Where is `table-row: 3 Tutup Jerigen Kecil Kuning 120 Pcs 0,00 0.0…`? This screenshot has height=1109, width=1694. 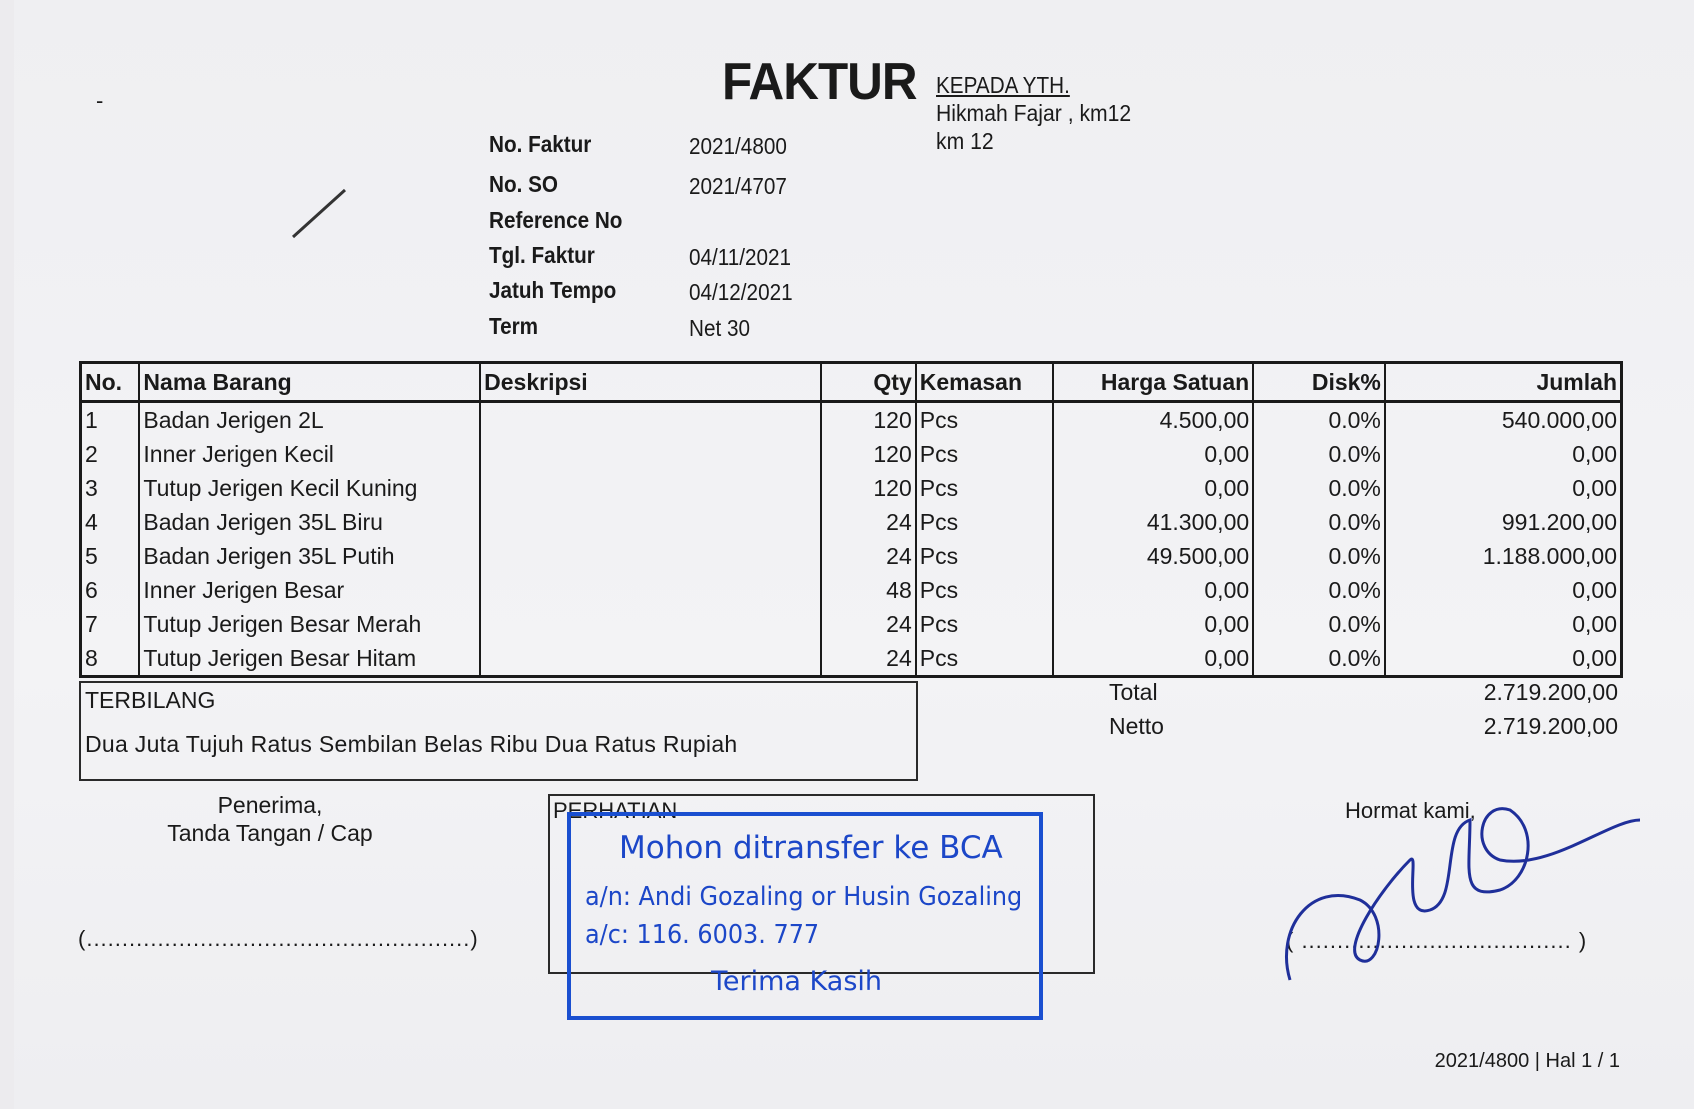 table-row: 3 Tutup Jerigen Kecil Kuning 120 Pcs 0,00 0.0… is located at coordinates (851, 488).